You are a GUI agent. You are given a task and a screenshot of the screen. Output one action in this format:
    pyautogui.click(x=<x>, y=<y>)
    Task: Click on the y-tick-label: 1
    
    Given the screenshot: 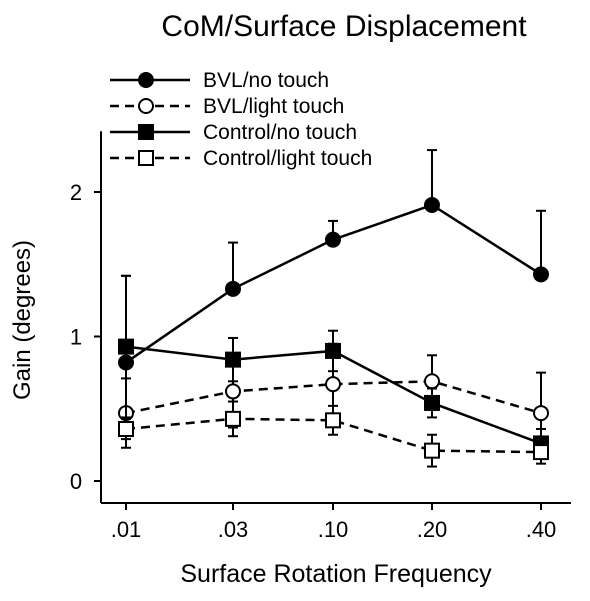 What is the action you would take?
    pyautogui.click(x=76, y=337)
    